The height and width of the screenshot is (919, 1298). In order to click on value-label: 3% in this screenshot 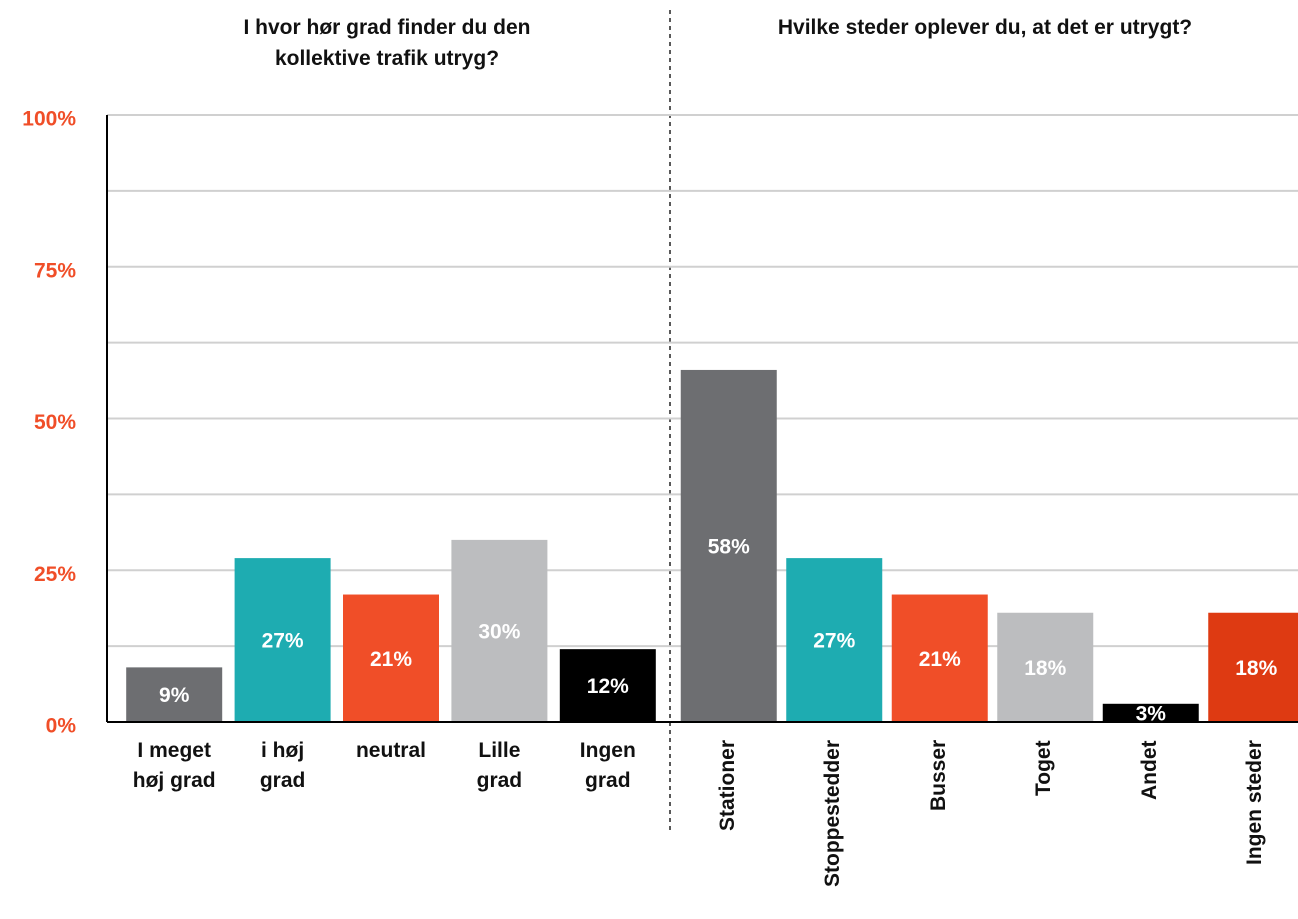, I will do `click(1151, 713)`.